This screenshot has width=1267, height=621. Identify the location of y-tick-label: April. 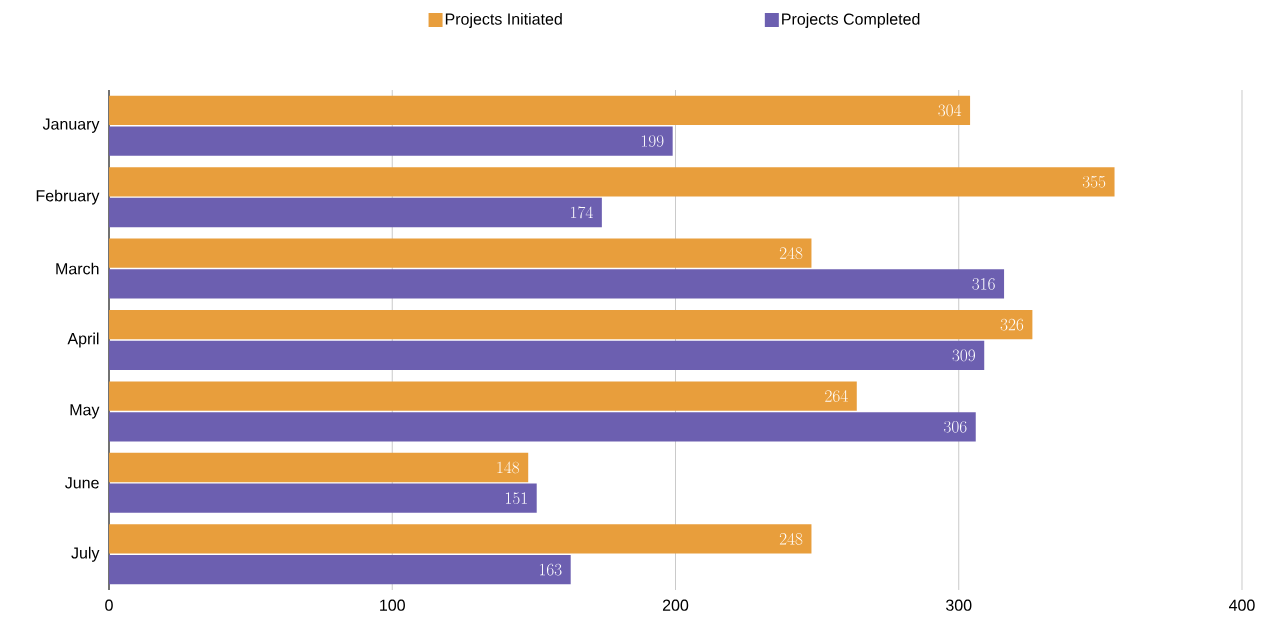
(83, 340).